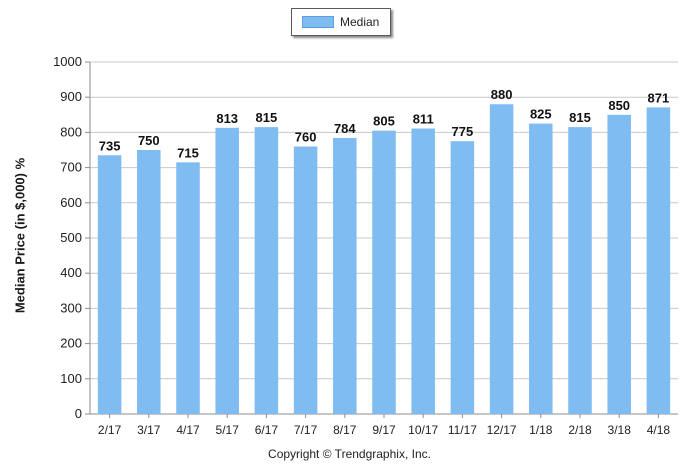  What do you see at coordinates (659, 97) in the screenshot?
I see `data-label: 871` at bounding box center [659, 97].